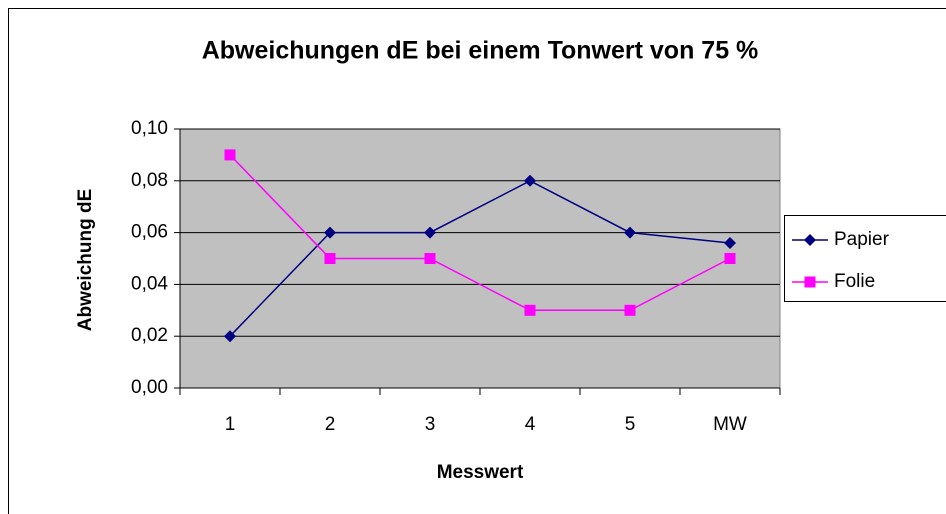  I want to click on legend-label: Folie, so click(854, 281).